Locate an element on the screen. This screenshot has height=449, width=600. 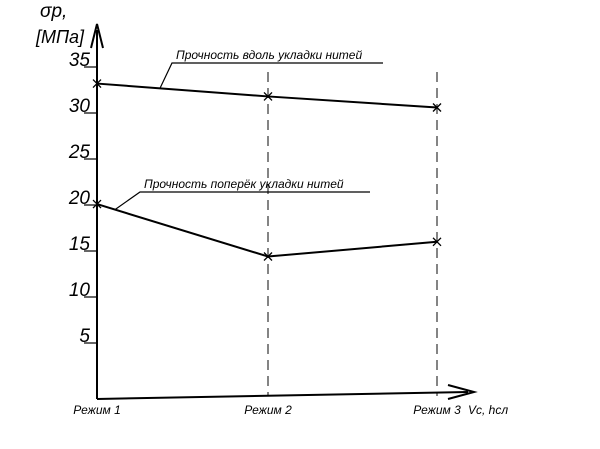
y-tick-label: 5 is located at coordinates (84, 336).